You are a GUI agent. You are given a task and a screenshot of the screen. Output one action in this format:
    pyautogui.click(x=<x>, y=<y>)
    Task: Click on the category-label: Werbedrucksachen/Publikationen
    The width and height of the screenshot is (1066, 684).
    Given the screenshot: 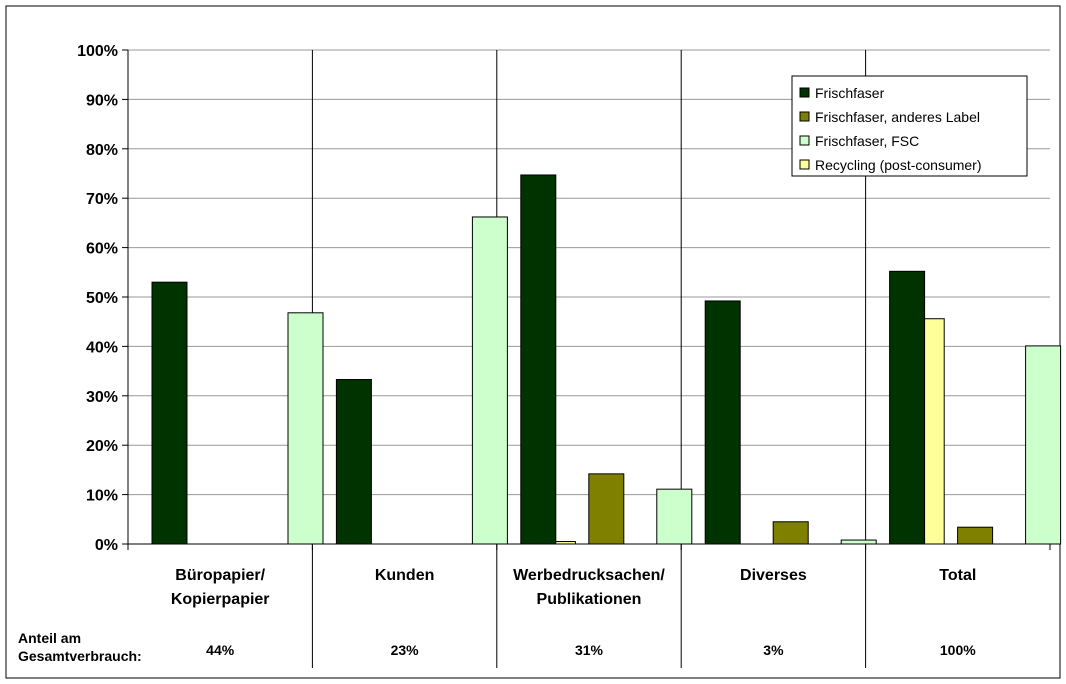 What is the action you would take?
    pyautogui.click(x=589, y=587)
    